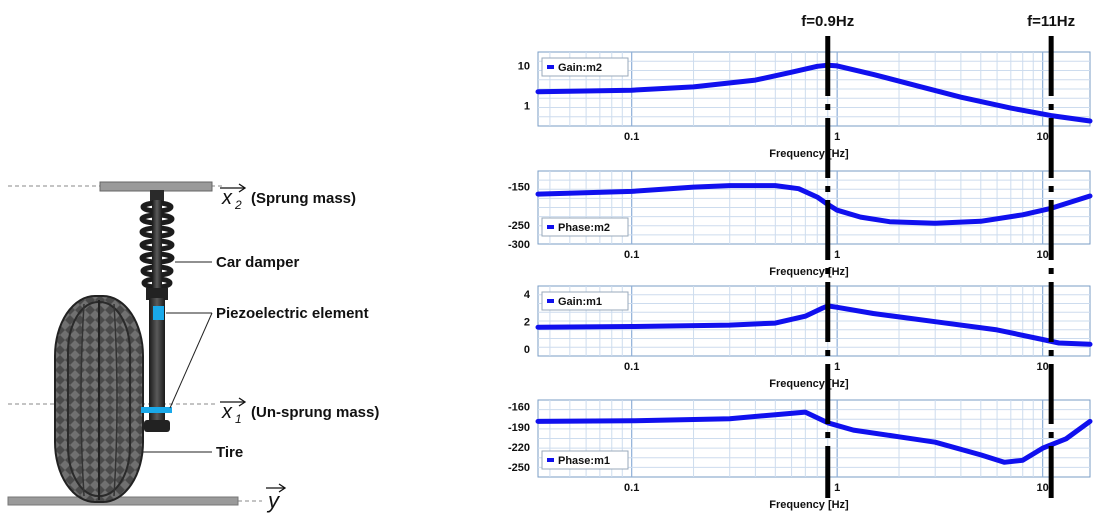 The width and height of the screenshot is (1095, 518). I want to click on plot-panel-1: 10 1 0.1 1 10 Frequency [Hz] Gain:m2, so click(805, 105).